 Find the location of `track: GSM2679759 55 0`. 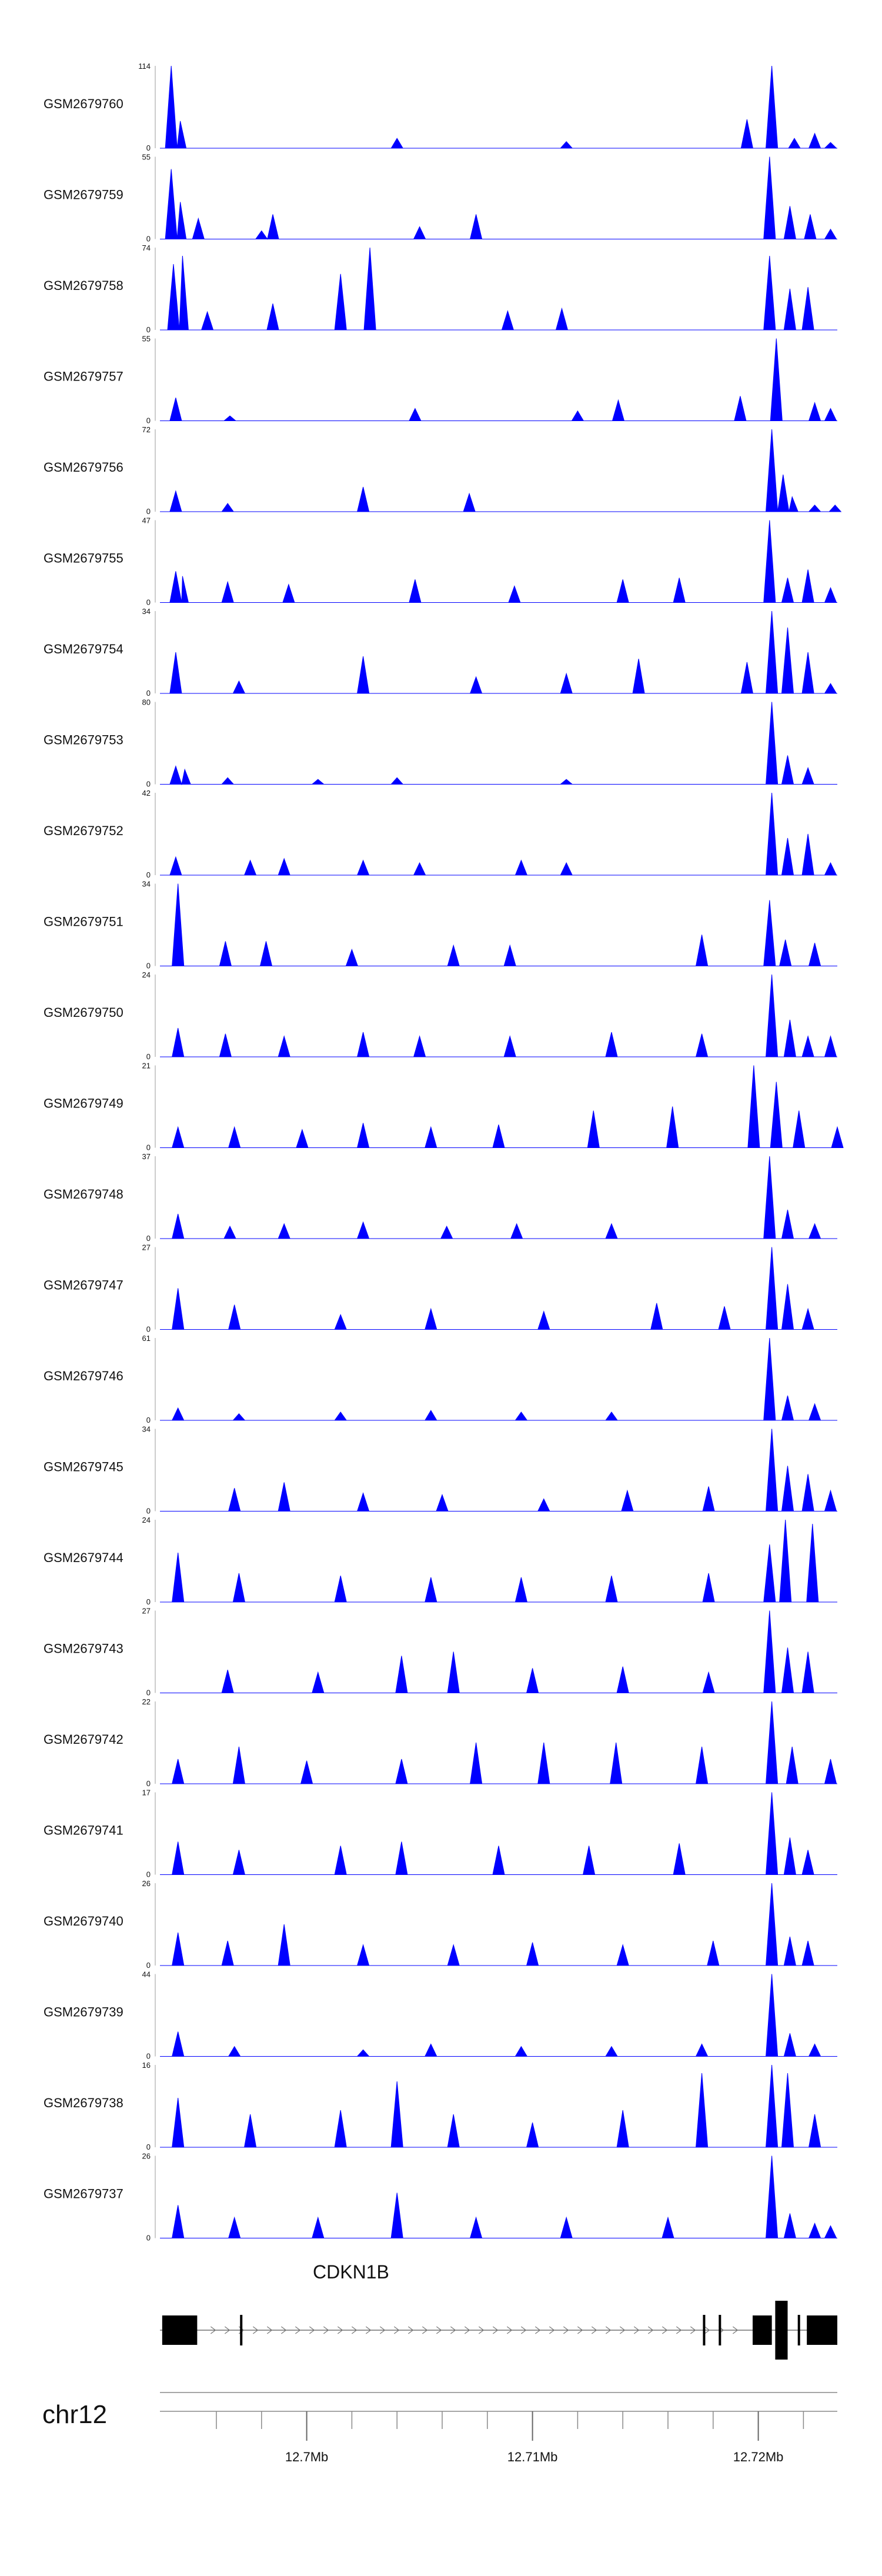

track: GSM2679759 55 0 is located at coordinates (440, 198).